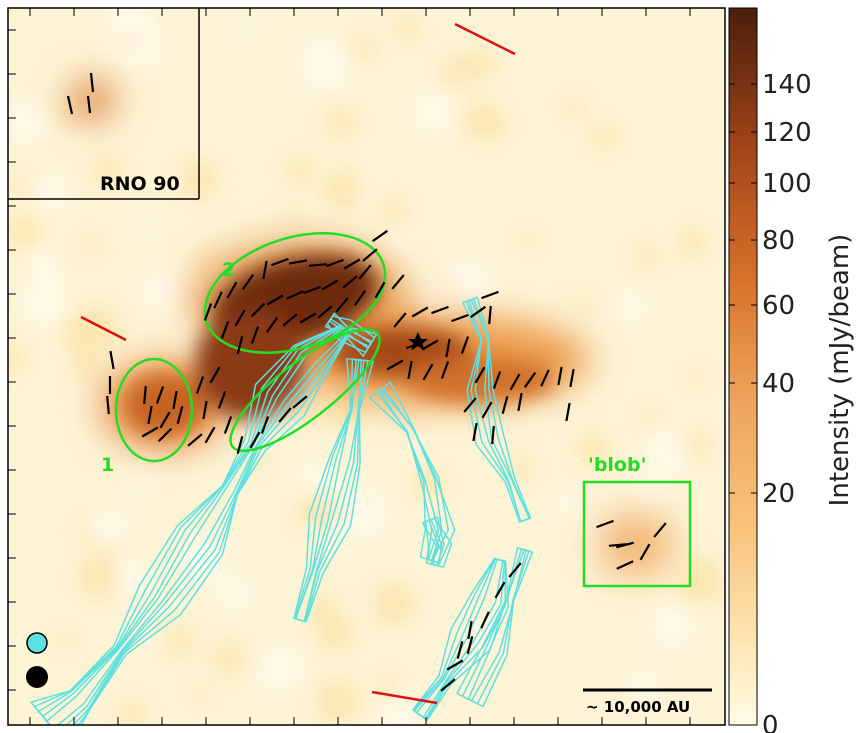 This screenshot has width=858, height=733. Describe the element at coordinates (228, 270) in the screenshot. I see `region-2-label: 2` at that location.